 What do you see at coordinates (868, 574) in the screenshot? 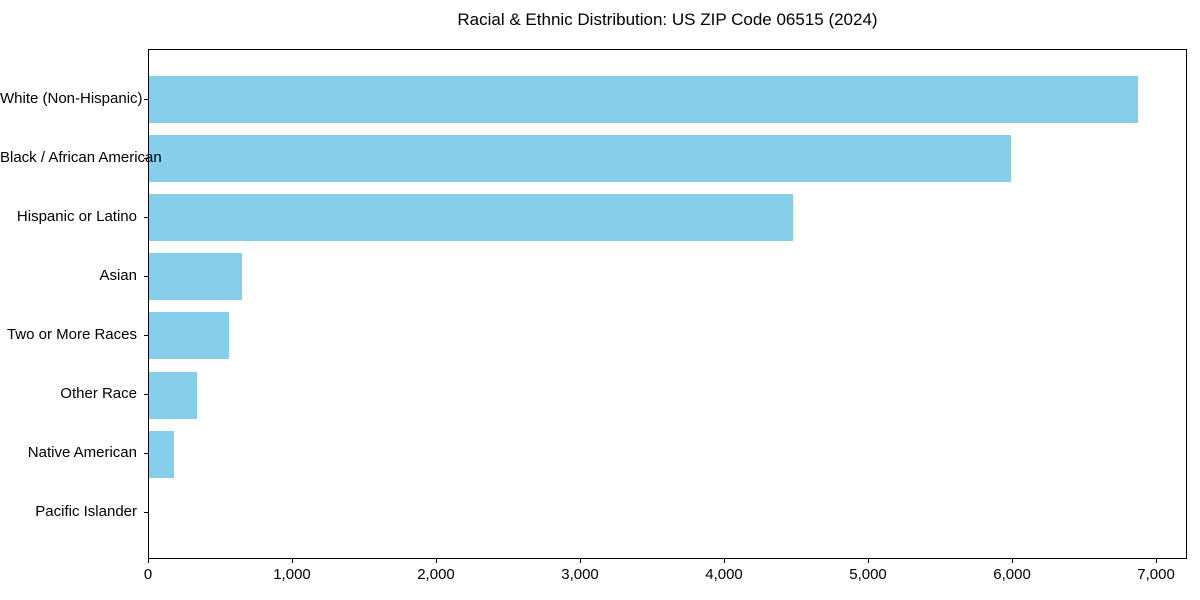
I see `x-tick-label: 5,000` at bounding box center [868, 574].